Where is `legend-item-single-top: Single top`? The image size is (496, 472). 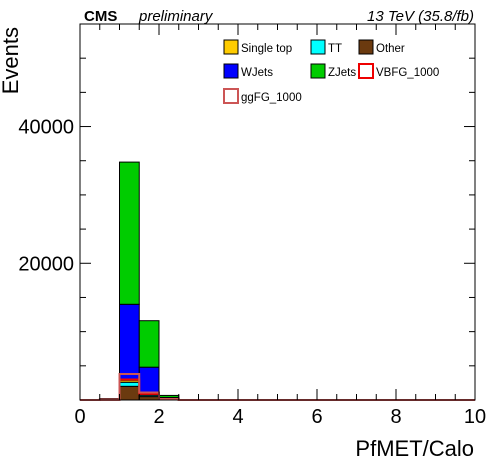 legend-item-single-top: Single top is located at coordinates (257, 47).